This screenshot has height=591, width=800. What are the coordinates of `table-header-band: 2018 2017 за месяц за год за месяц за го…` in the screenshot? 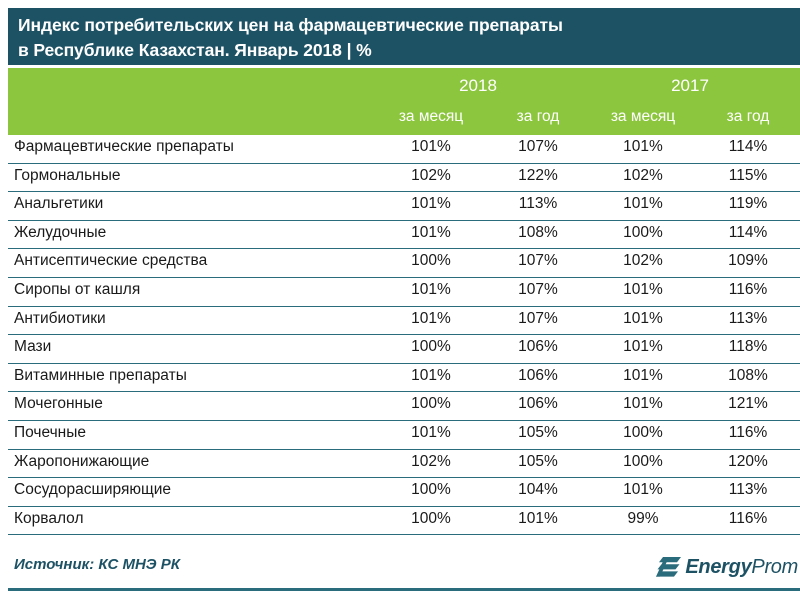 It's located at (404, 101).